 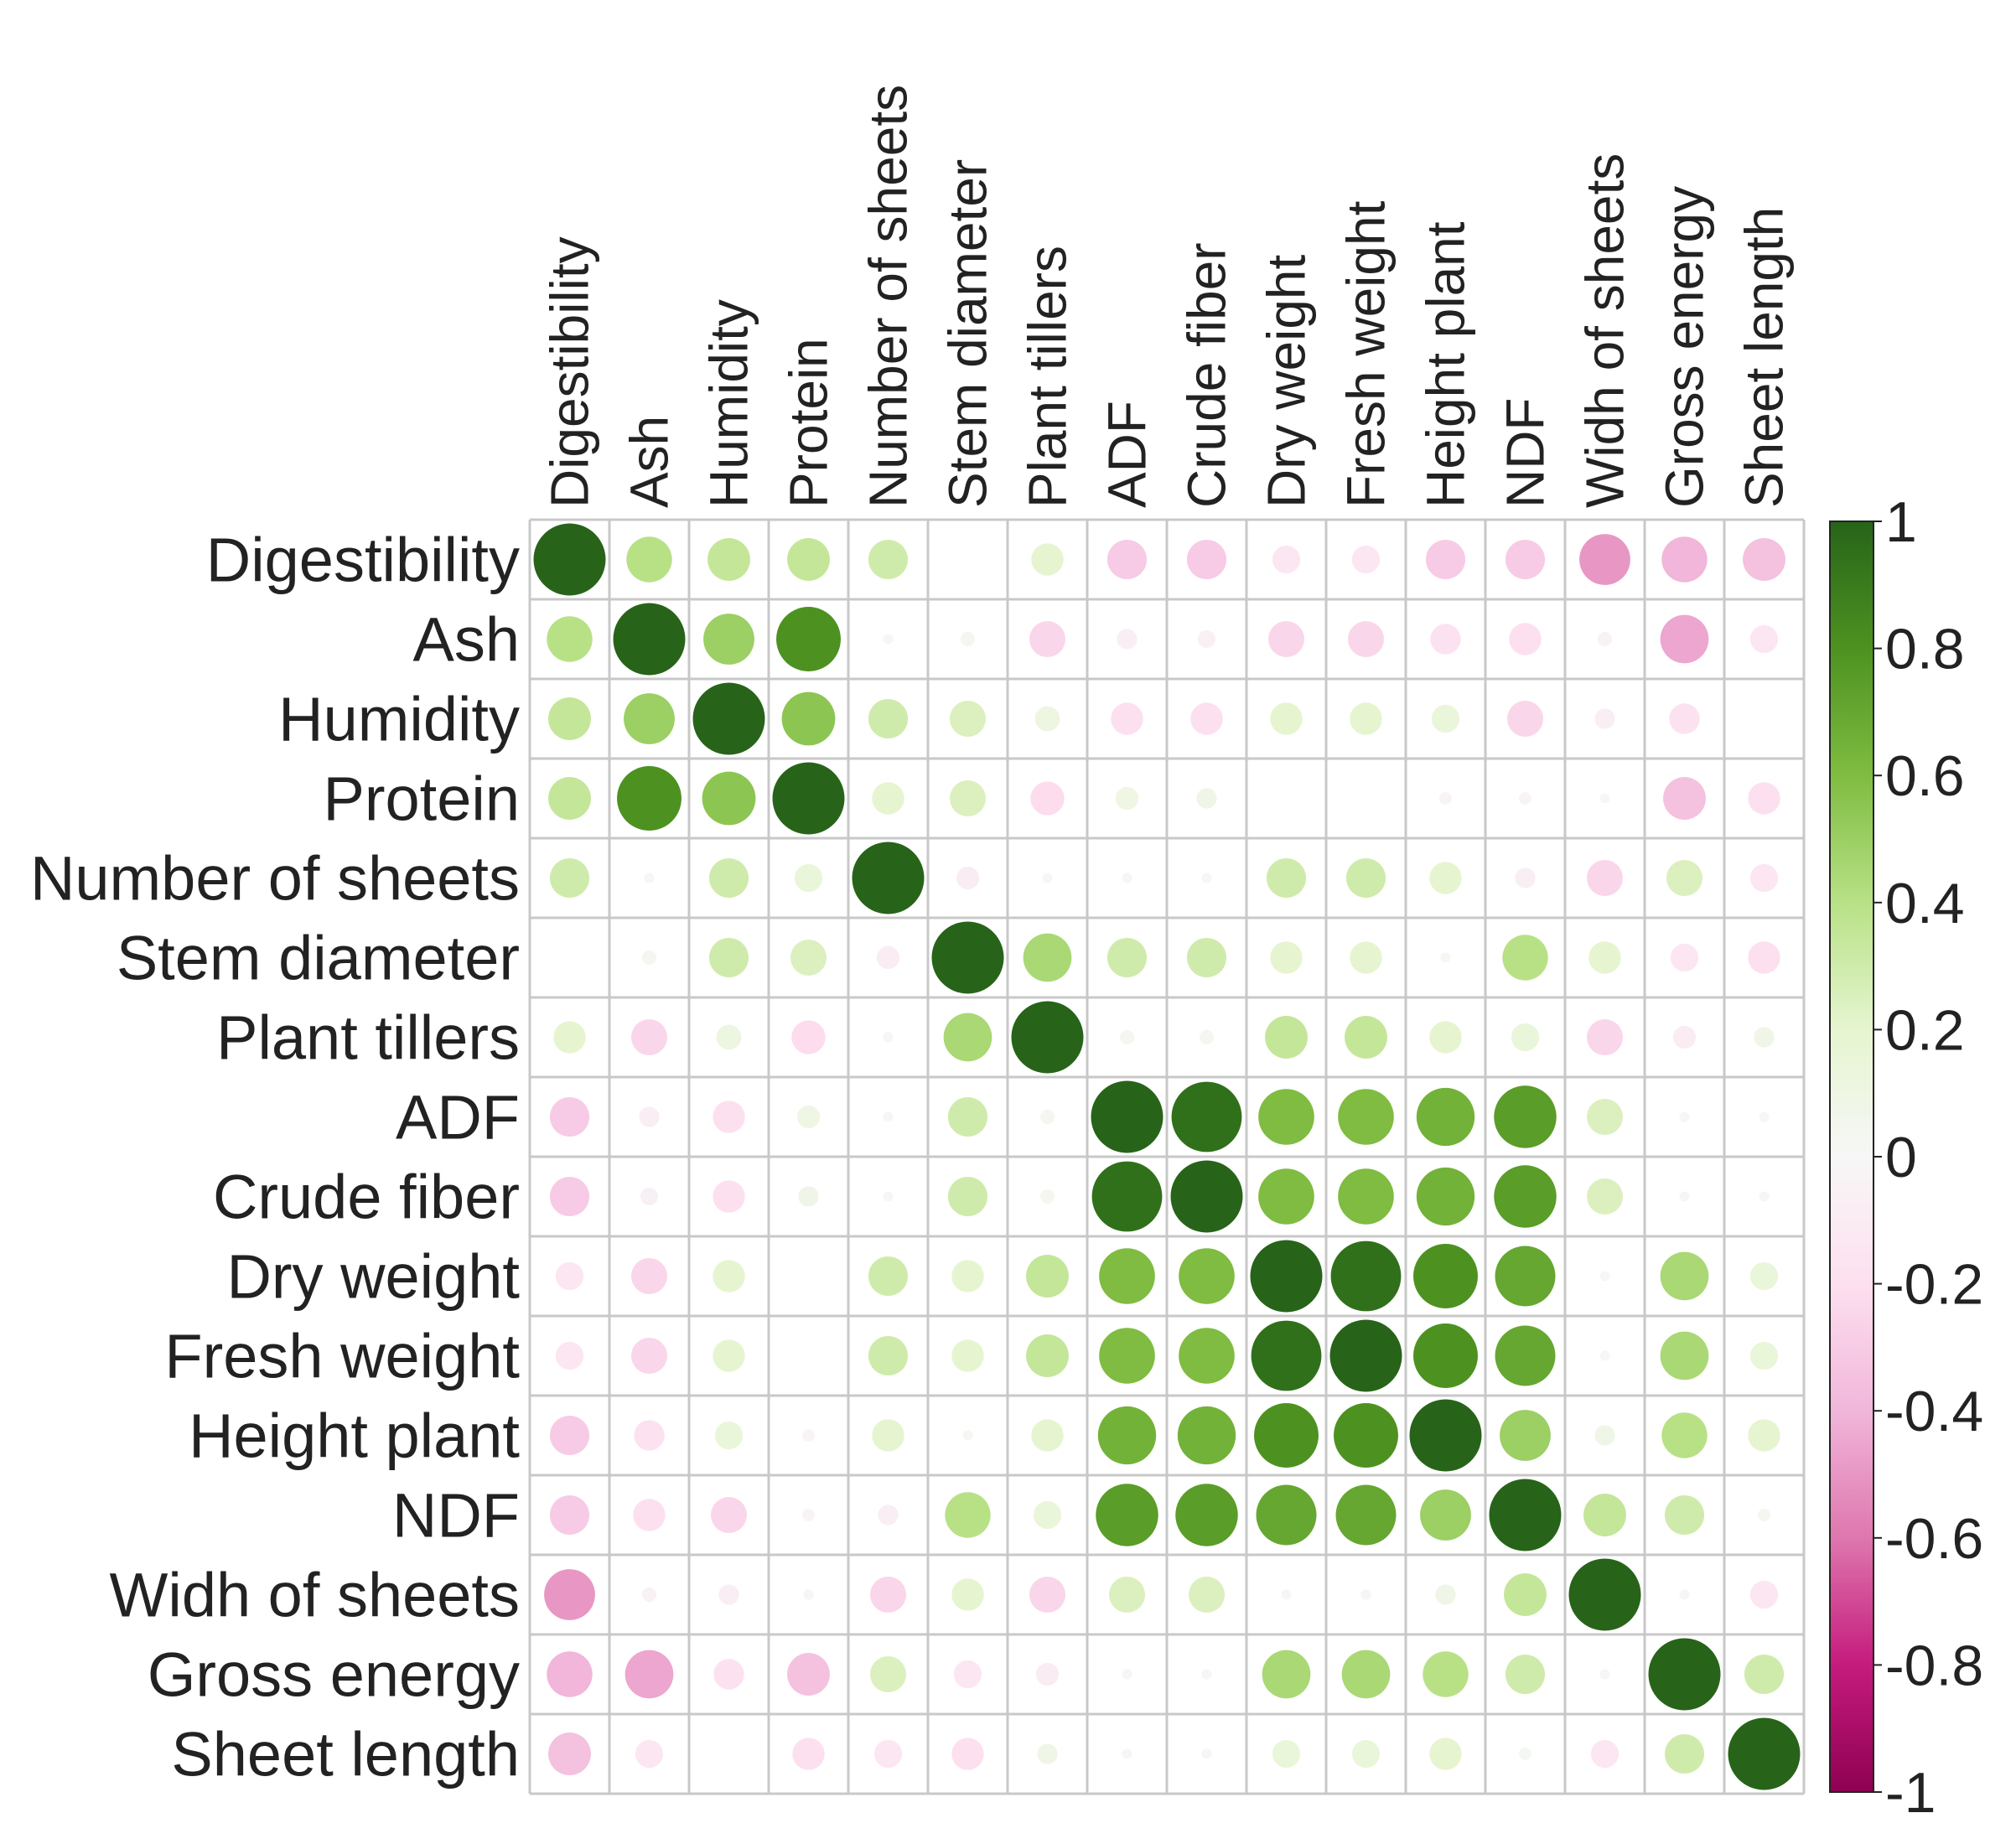 I want to click on column-label: Widh of sheets, so click(x=1605, y=330).